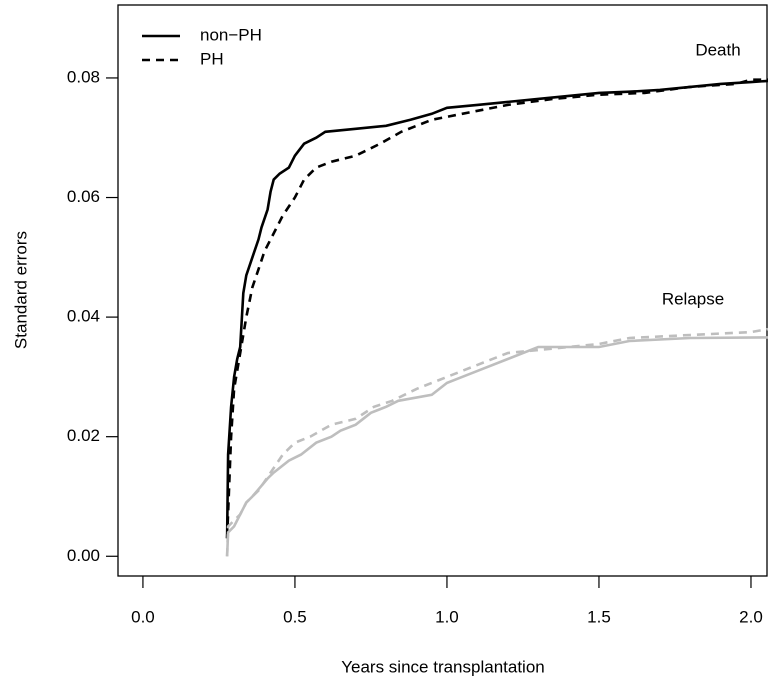 This screenshot has width=768, height=687. Describe the element at coordinates (693, 298) in the screenshot. I see `annotation: Relapse` at that location.